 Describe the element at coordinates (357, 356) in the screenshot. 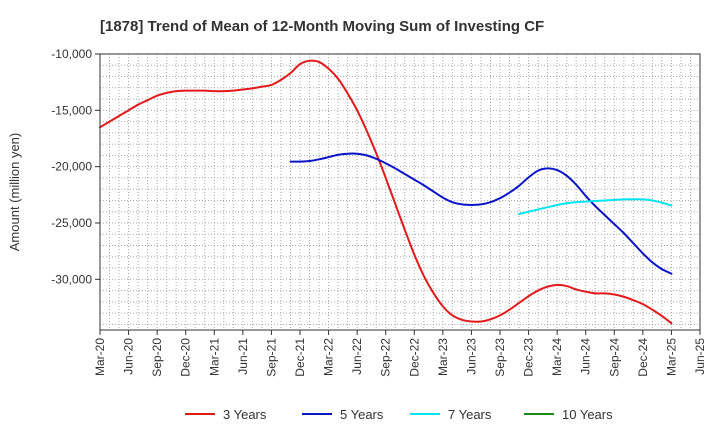

I see `x-tick-label: Jun-22` at that location.